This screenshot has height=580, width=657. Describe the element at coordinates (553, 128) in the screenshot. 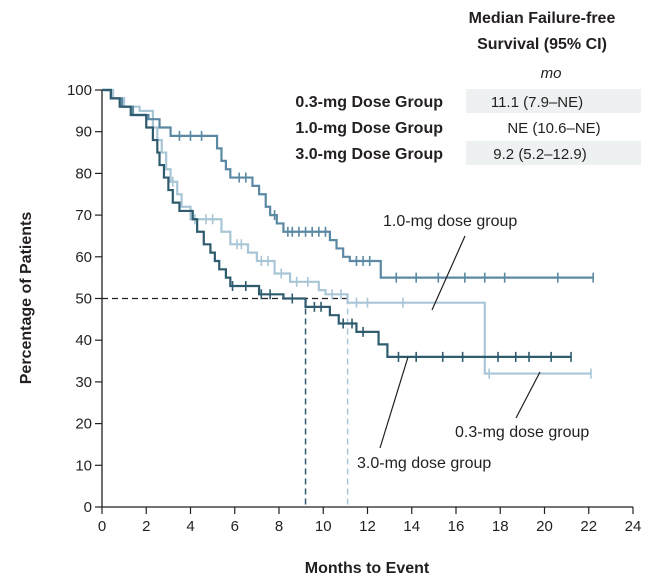

I see `table-row-value-1: NE (10.6–NE)` at that location.